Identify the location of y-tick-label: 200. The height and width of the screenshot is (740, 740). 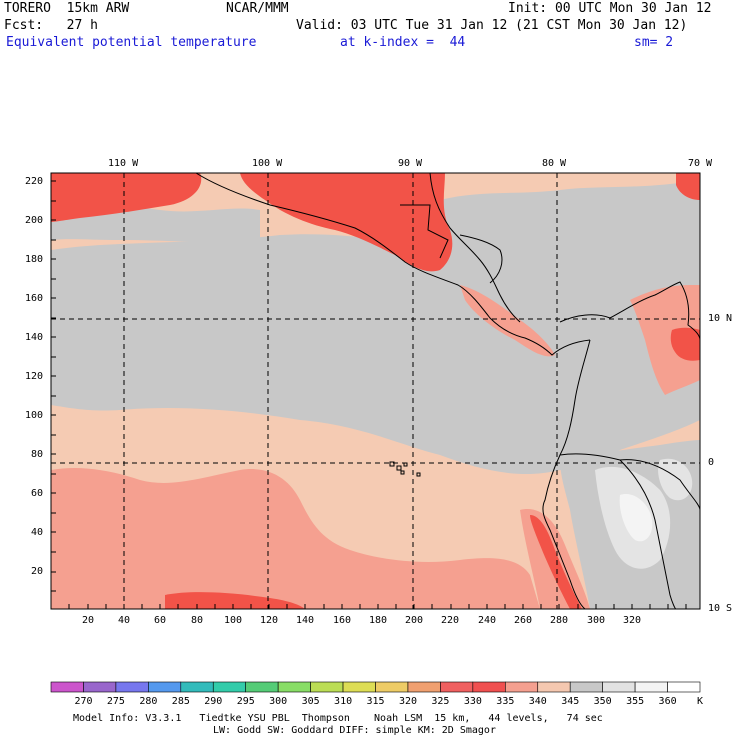
(34, 220).